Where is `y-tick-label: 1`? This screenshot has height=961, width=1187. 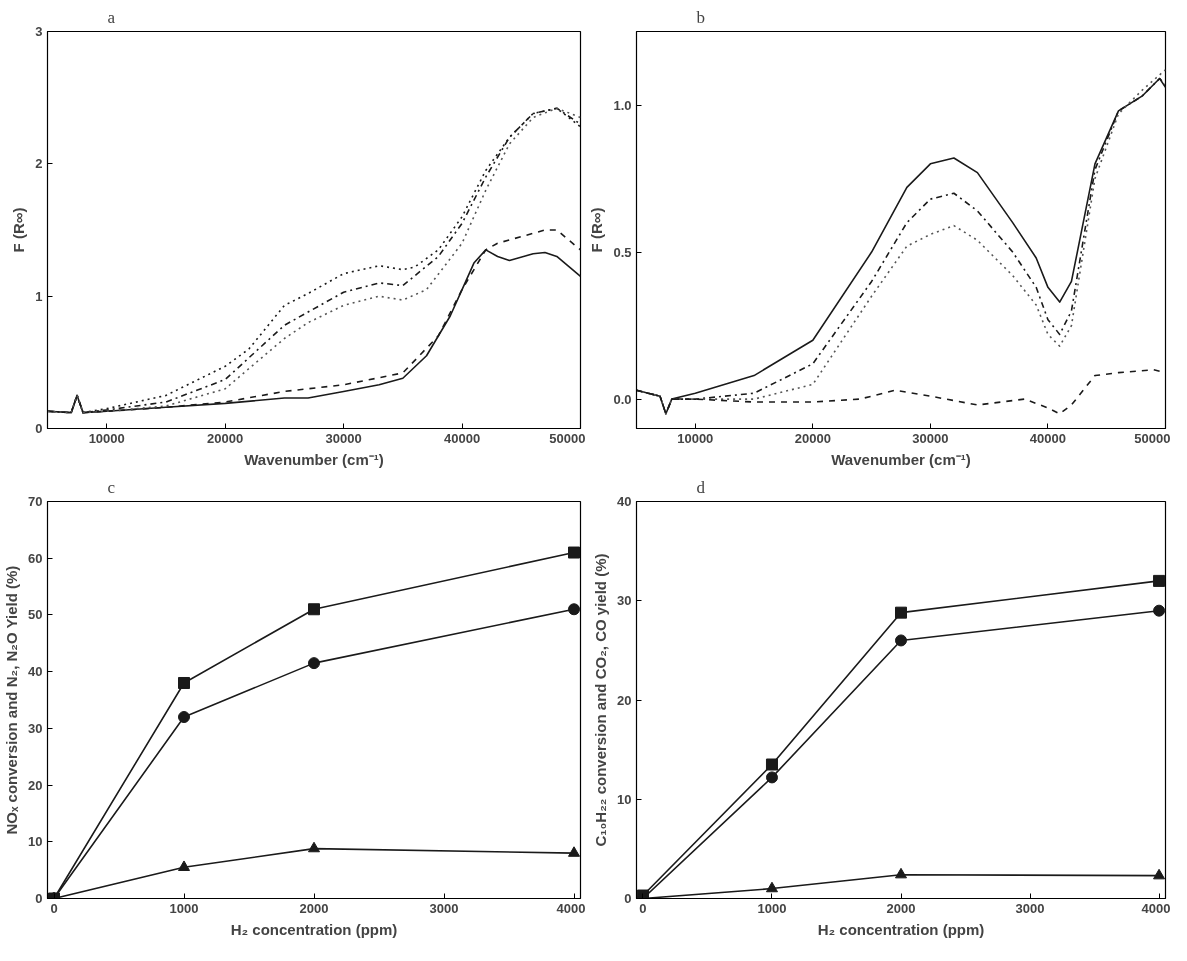
y-tick-label: 1 is located at coordinates (39, 296).